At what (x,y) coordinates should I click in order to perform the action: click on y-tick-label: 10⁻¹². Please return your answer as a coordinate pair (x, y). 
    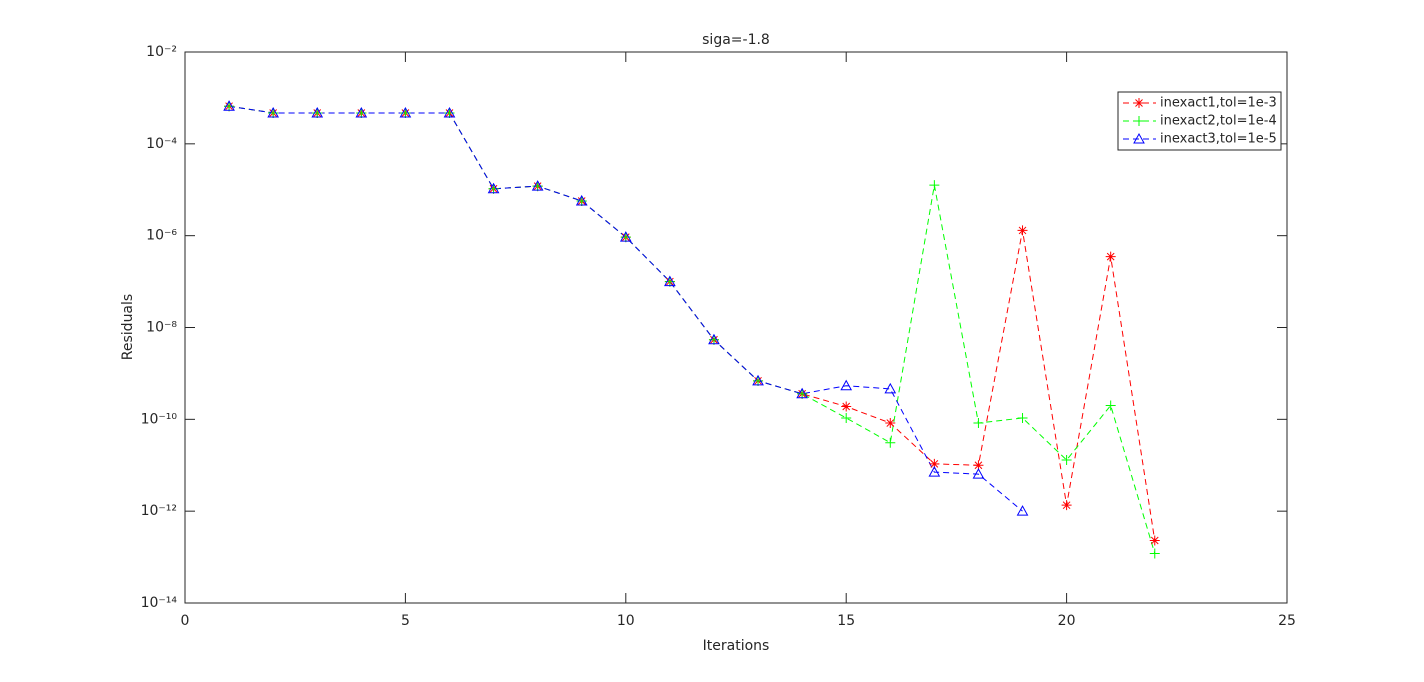
    Looking at the image, I should click on (159, 511).